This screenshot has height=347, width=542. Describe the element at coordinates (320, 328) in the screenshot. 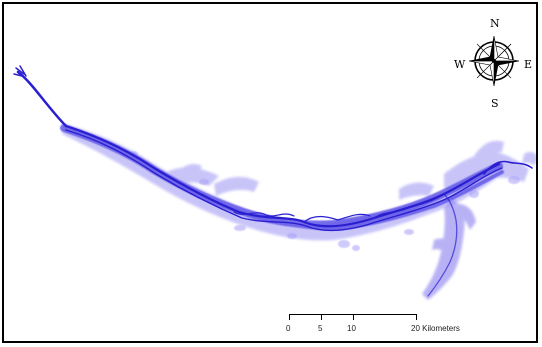

I see `scale-label-5: 5` at that location.